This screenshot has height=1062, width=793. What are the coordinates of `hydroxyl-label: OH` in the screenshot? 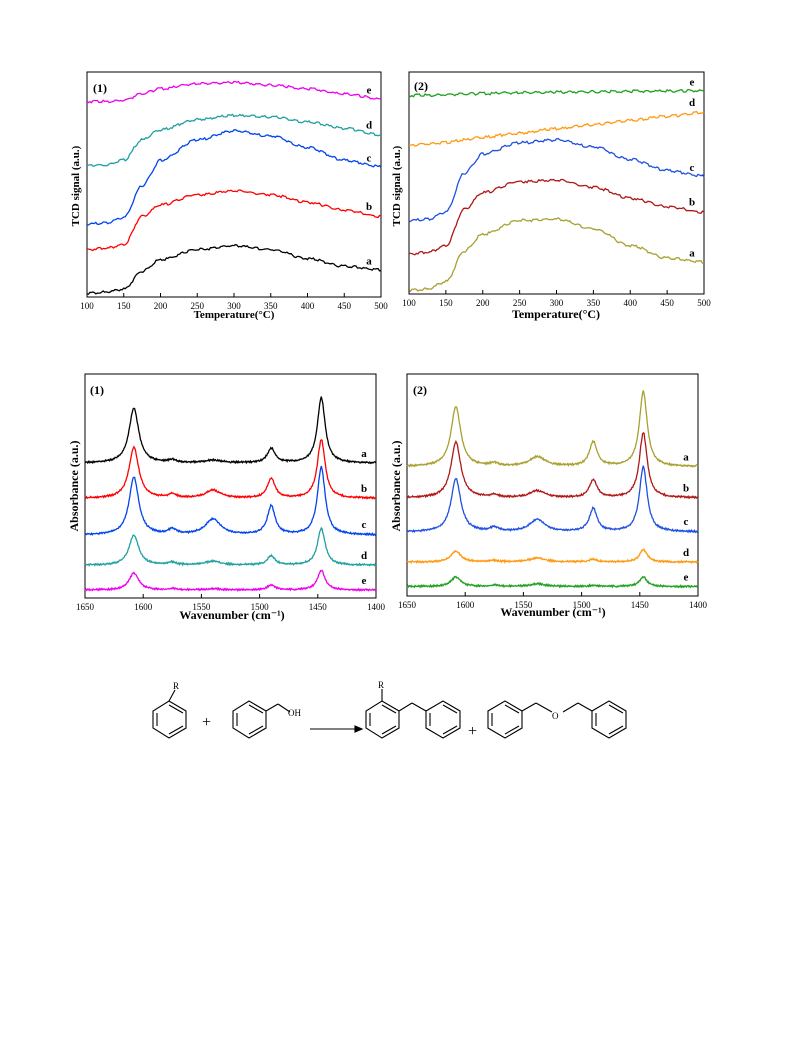 It's located at (294, 713).